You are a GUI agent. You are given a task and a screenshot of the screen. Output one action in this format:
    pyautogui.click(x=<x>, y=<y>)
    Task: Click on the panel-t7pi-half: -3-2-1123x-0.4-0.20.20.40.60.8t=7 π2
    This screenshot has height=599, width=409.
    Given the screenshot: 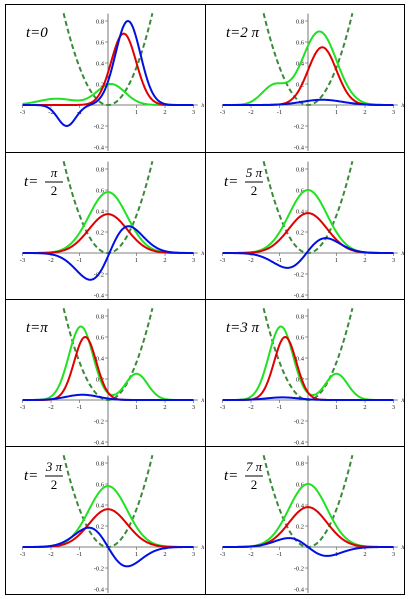 What is the action you would take?
    pyautogui.click(x=312, y=523)
    